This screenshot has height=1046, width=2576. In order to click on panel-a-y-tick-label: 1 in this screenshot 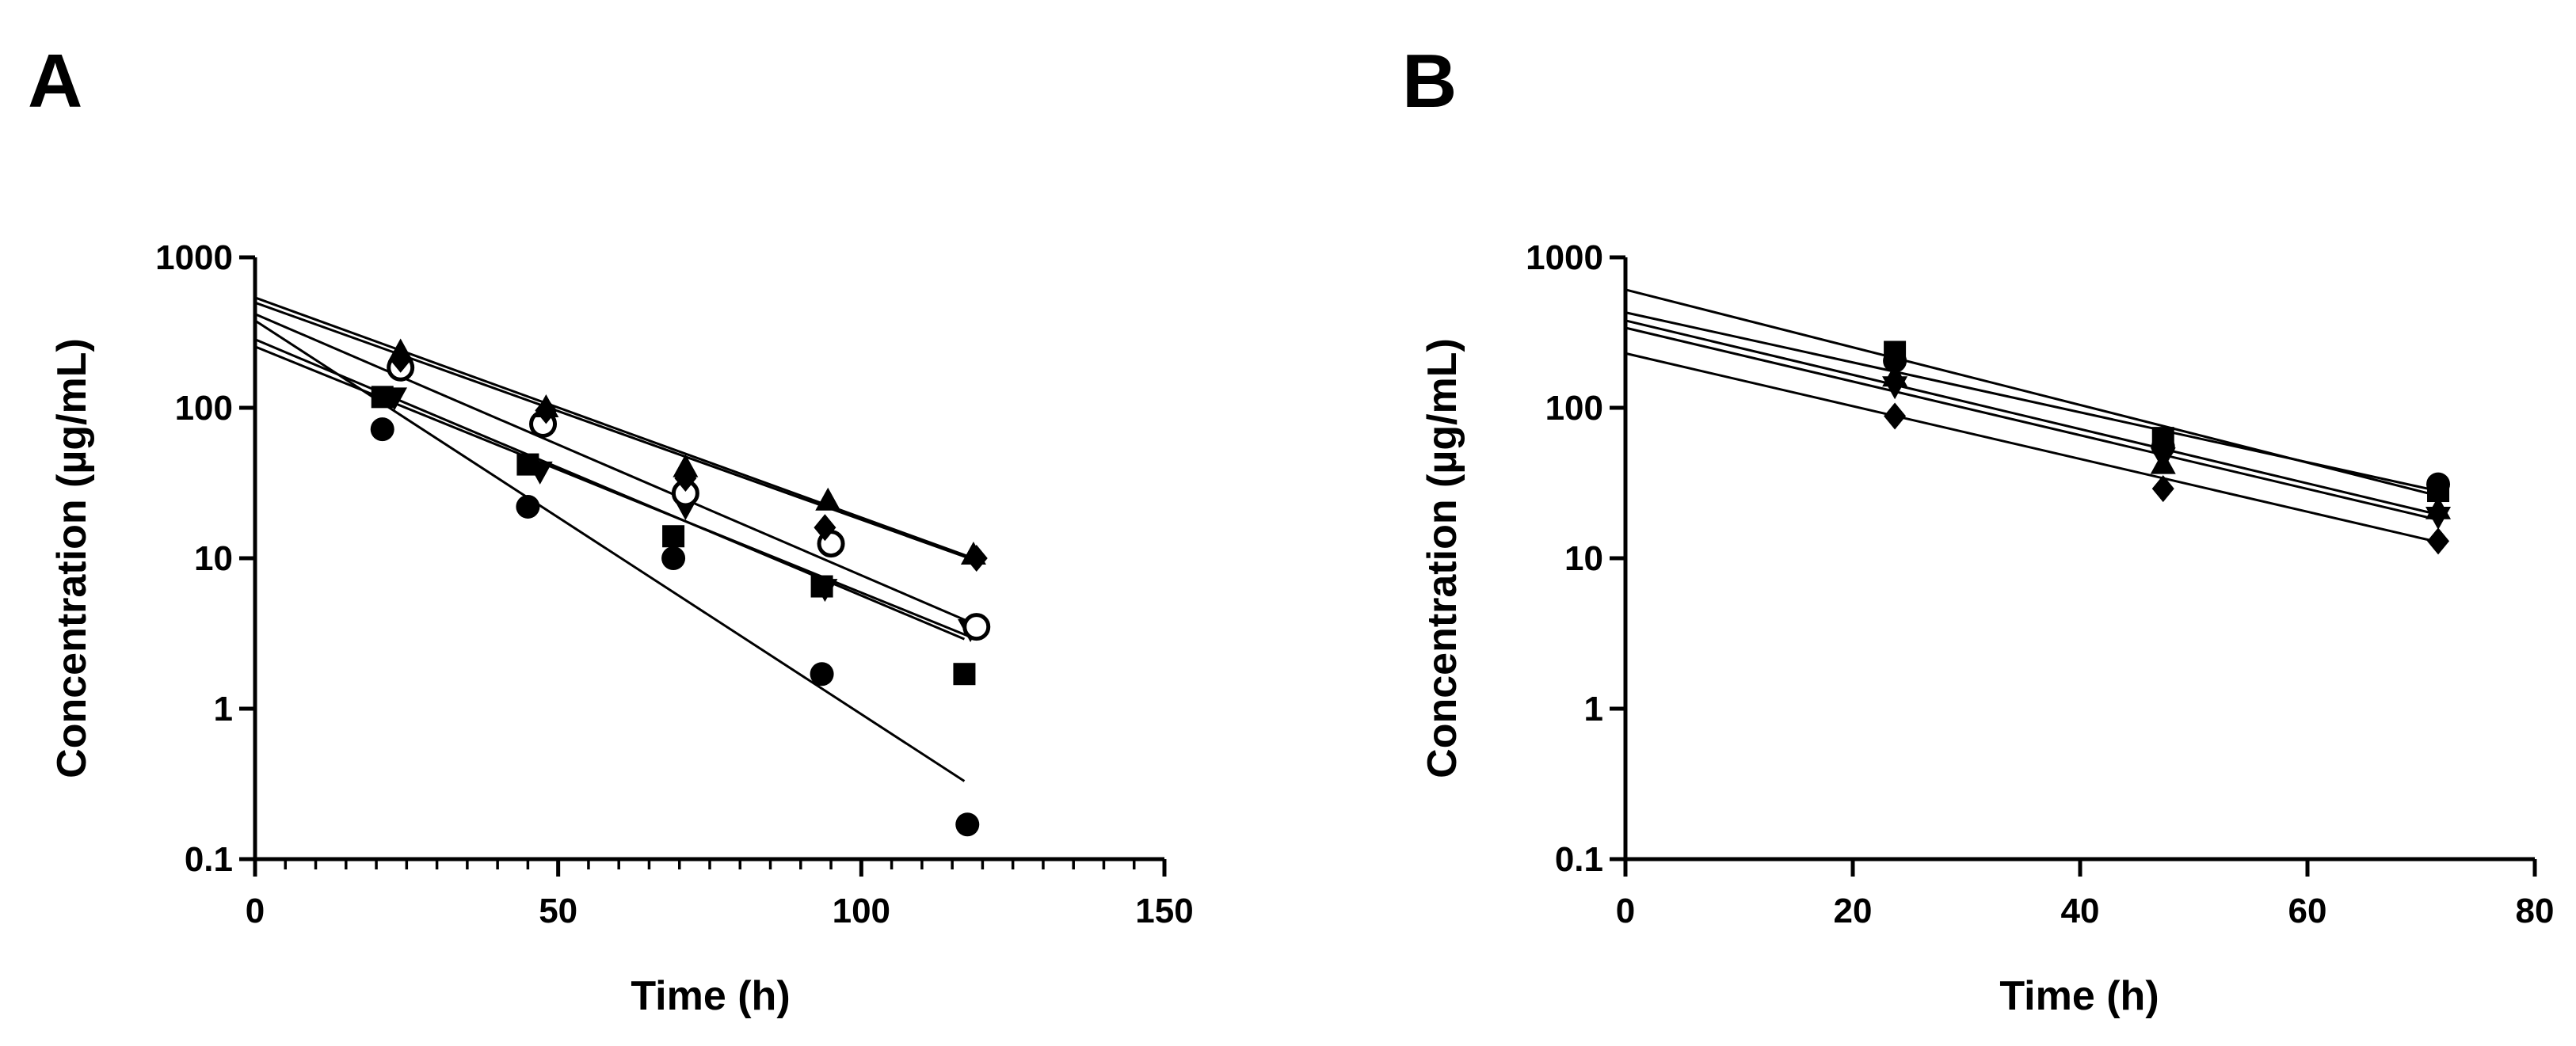, I will do `click(223, 709)`.